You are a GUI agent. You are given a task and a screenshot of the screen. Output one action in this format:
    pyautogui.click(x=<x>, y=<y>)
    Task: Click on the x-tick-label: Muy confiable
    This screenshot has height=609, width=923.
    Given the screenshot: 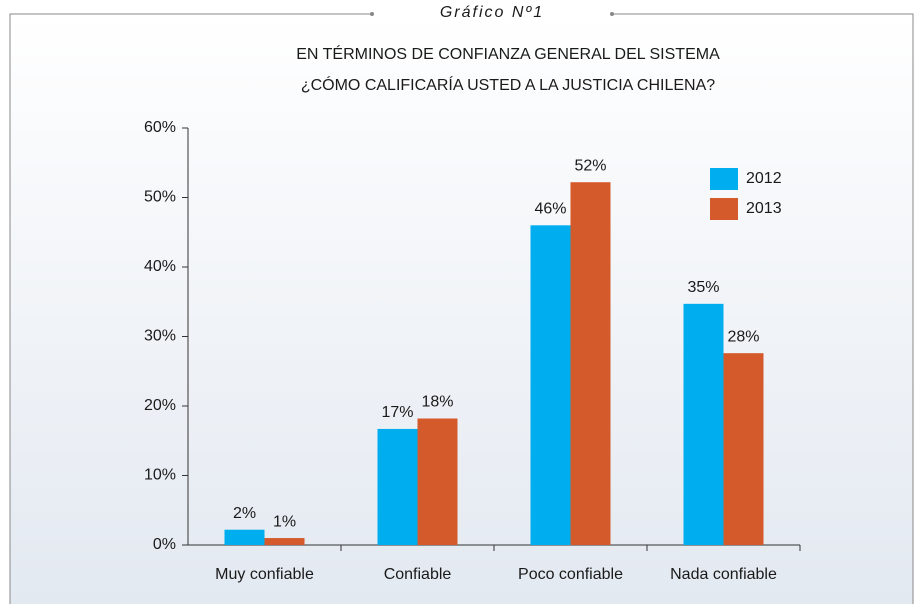 What is the action you would take?
    pyautogui.click(x=264, y=574)
    